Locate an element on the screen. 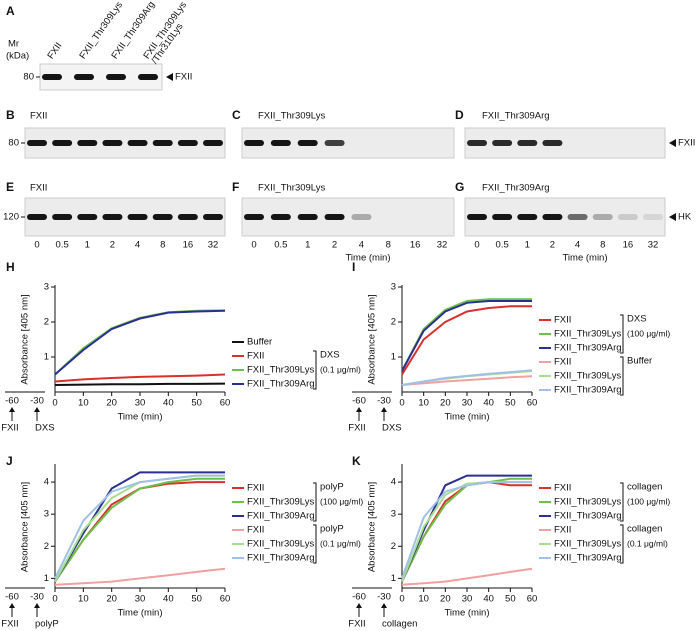 The width and height of the screenshot is (700, 631). blot-title: FXII is located at coordinates (38, 116).